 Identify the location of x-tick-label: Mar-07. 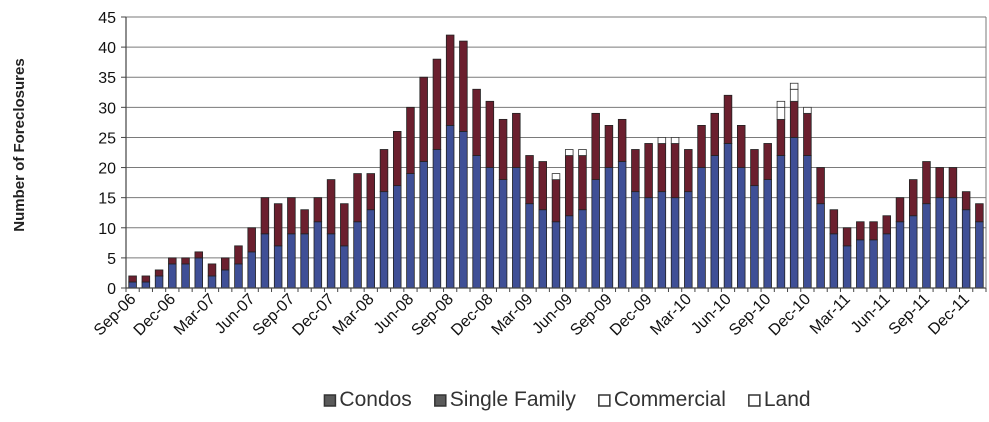
(195, 315).